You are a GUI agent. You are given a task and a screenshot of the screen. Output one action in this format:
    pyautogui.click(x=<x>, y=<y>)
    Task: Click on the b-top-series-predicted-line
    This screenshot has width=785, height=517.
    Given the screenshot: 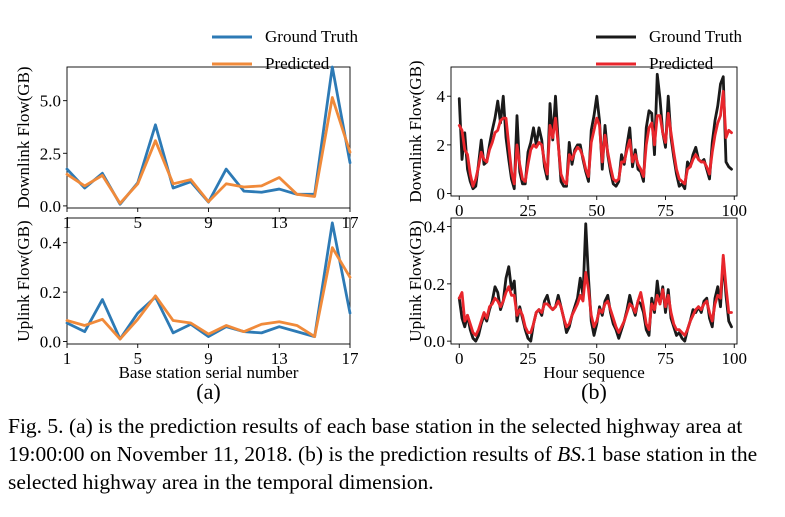 What is the action you would take?
    pyautogui.click(x=595, y=138)
    